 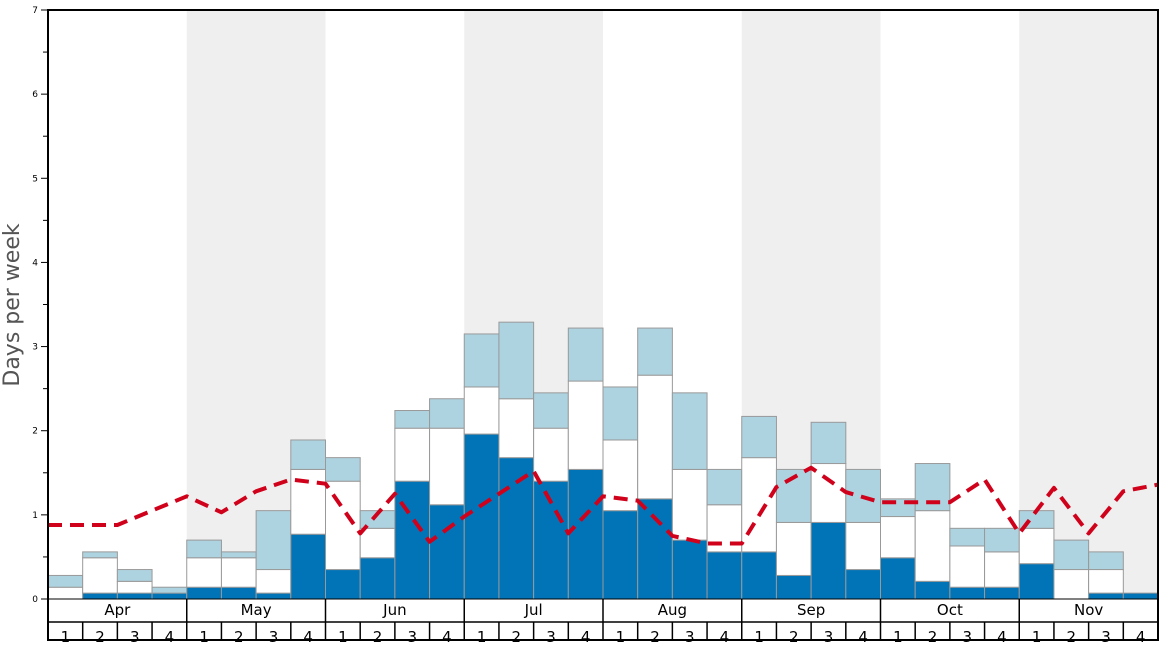 I want to click on y-tick-label: 4, so click(x=35, y=263).